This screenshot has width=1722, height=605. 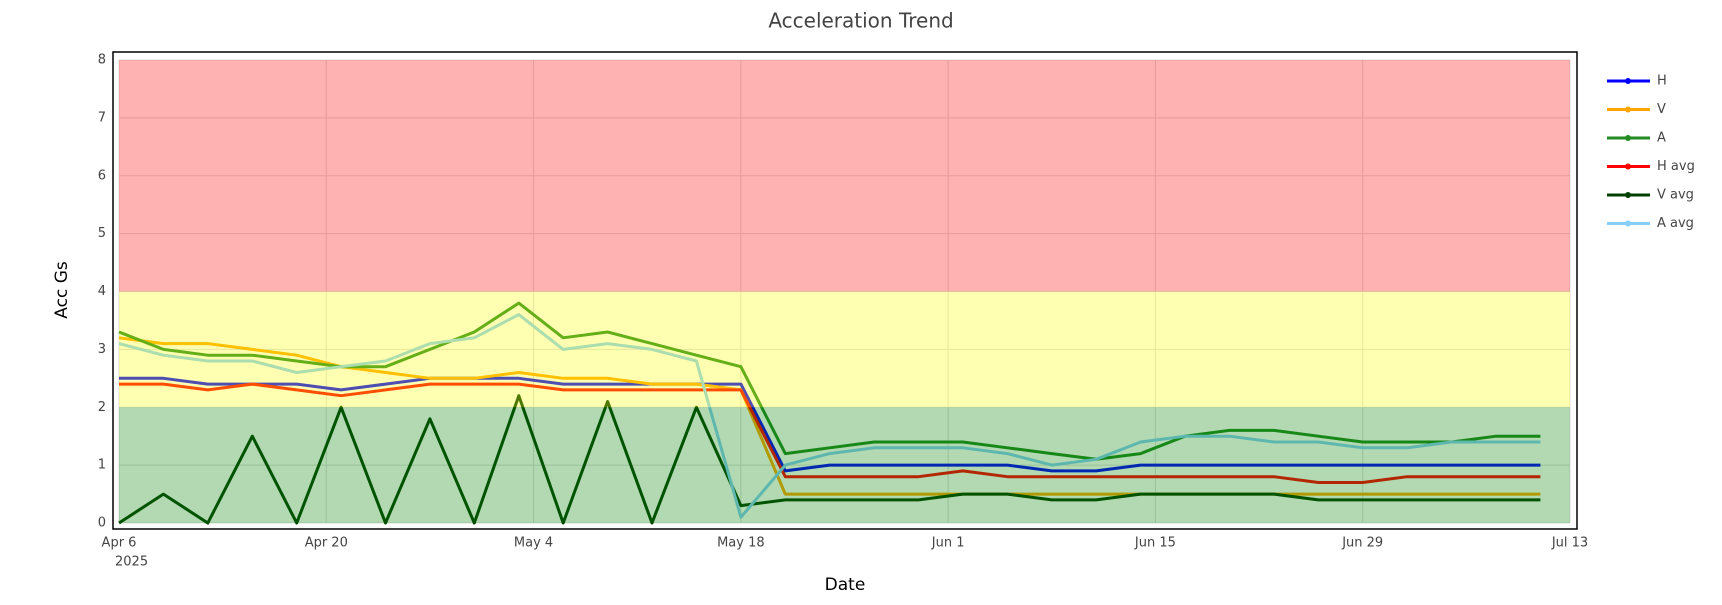 What do you see at coordinates (102, 291) in the screenshot?
I see `y-tick-label: 4` at bounding box center [102, 291].